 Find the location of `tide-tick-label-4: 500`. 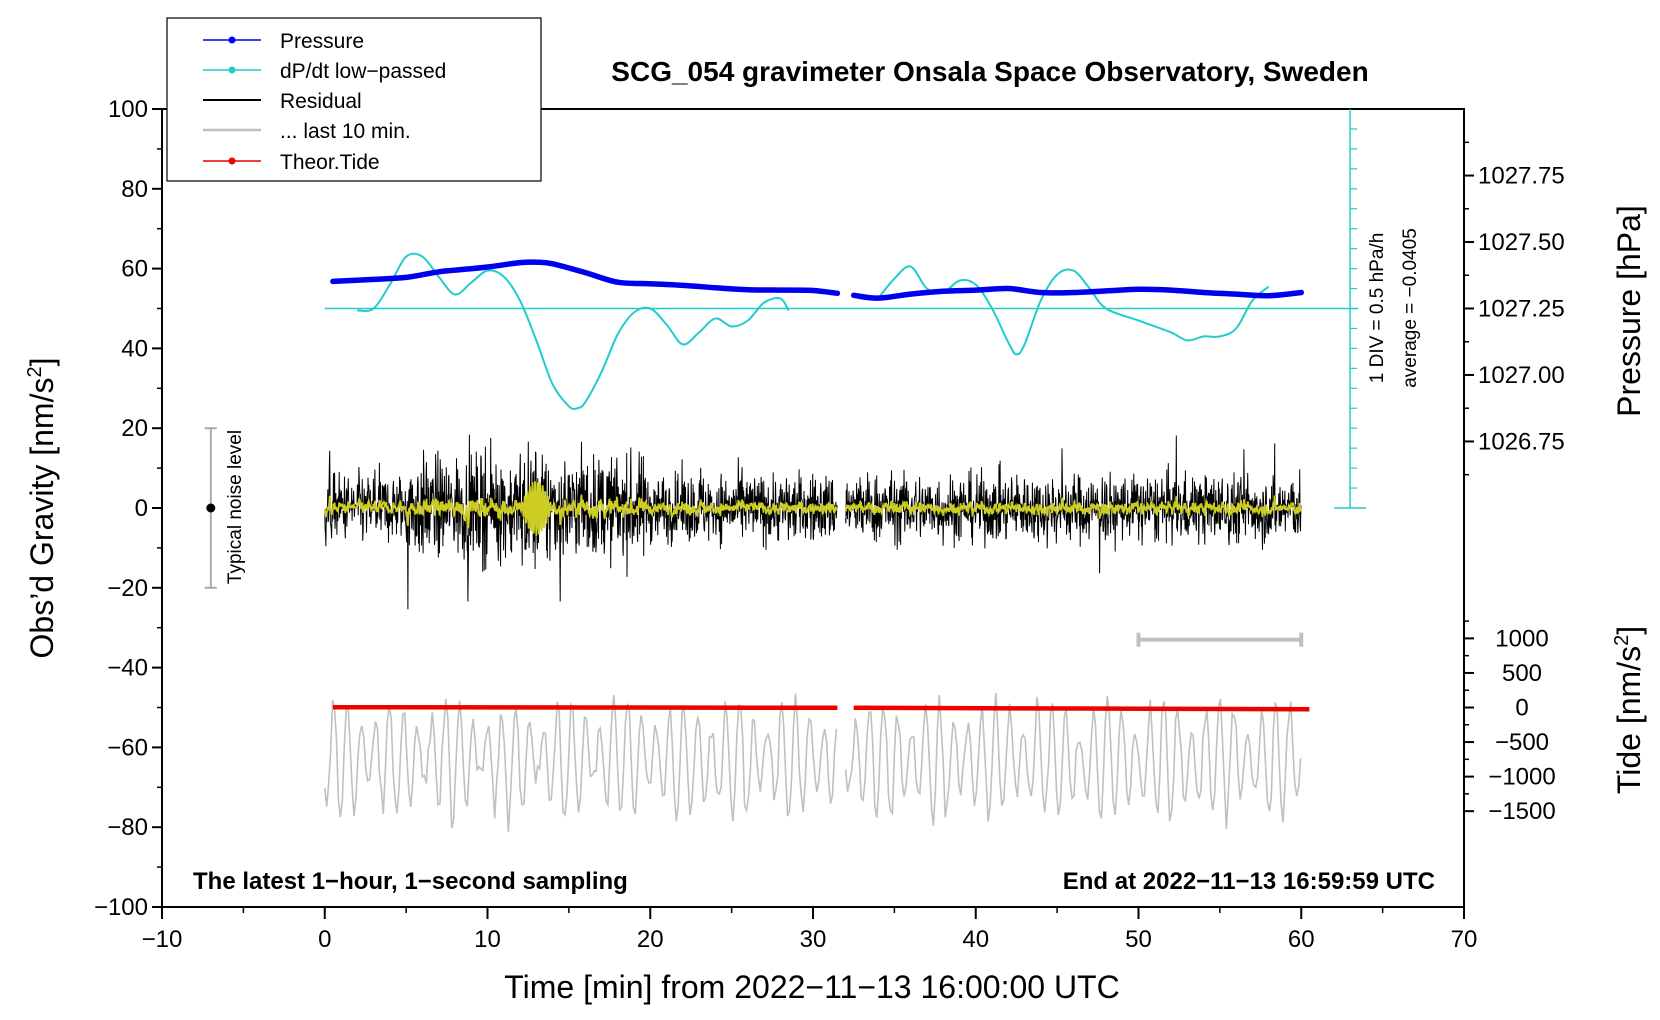

tide-tick-label-4: 500 is located at coordinates (1522, 673).